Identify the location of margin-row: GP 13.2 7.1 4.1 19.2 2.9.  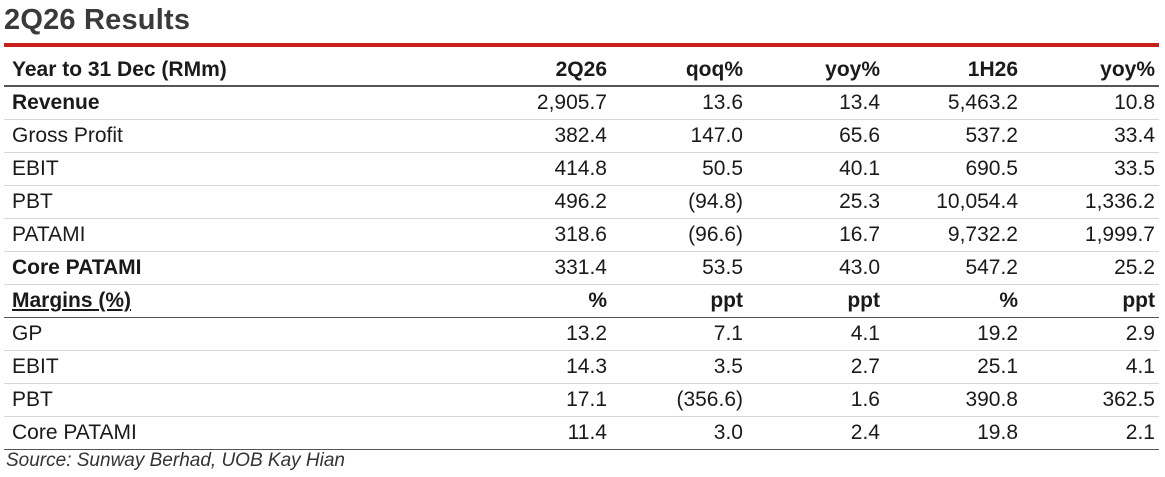
(581, 334).